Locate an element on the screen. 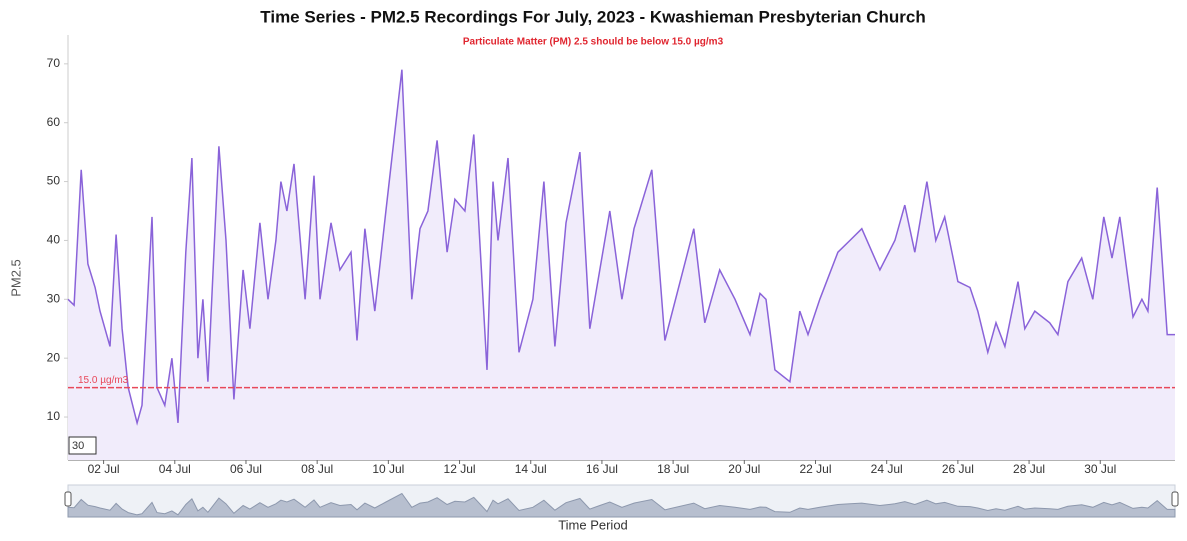 The image size is (1187, 541). x-tick-label: 14 Jul is located at coordinates (531, 469).